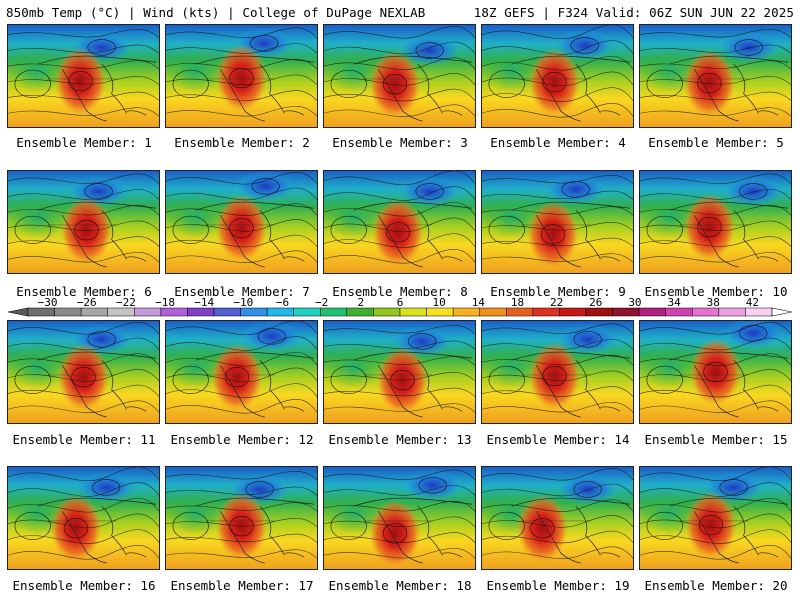  What do you see at coordinates (242, 585) in the screenshot?
I see `ensemble-member-label: Ensemble Member: 17` at bounding box center [242, 585].